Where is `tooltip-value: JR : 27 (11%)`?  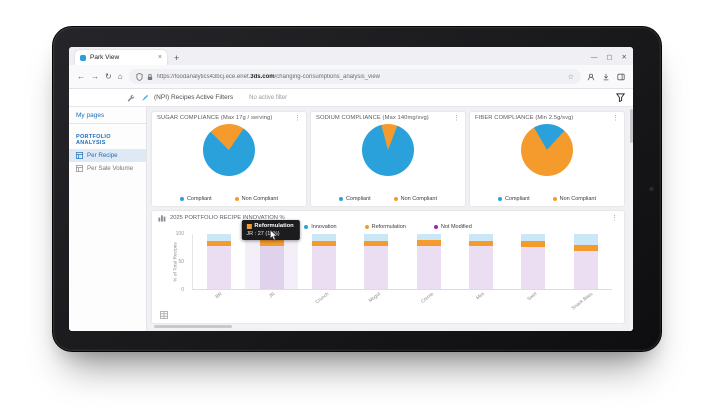
tooltip-value: JR : 27 (11%) is located at coordinates (263, 234).